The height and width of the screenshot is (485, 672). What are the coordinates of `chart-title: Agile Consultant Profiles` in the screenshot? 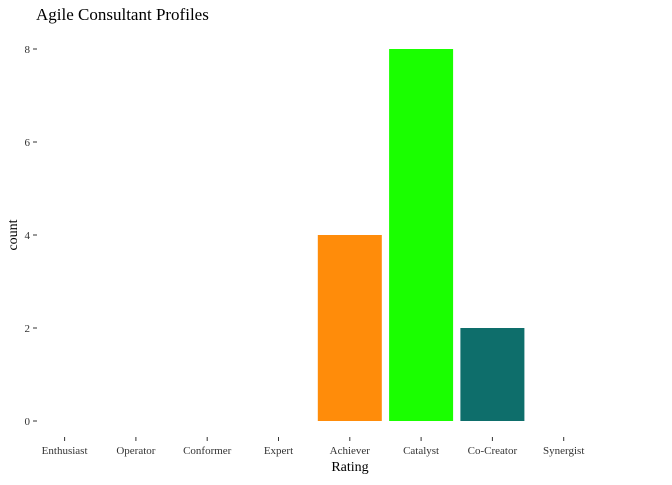 It's located at (122, 14).